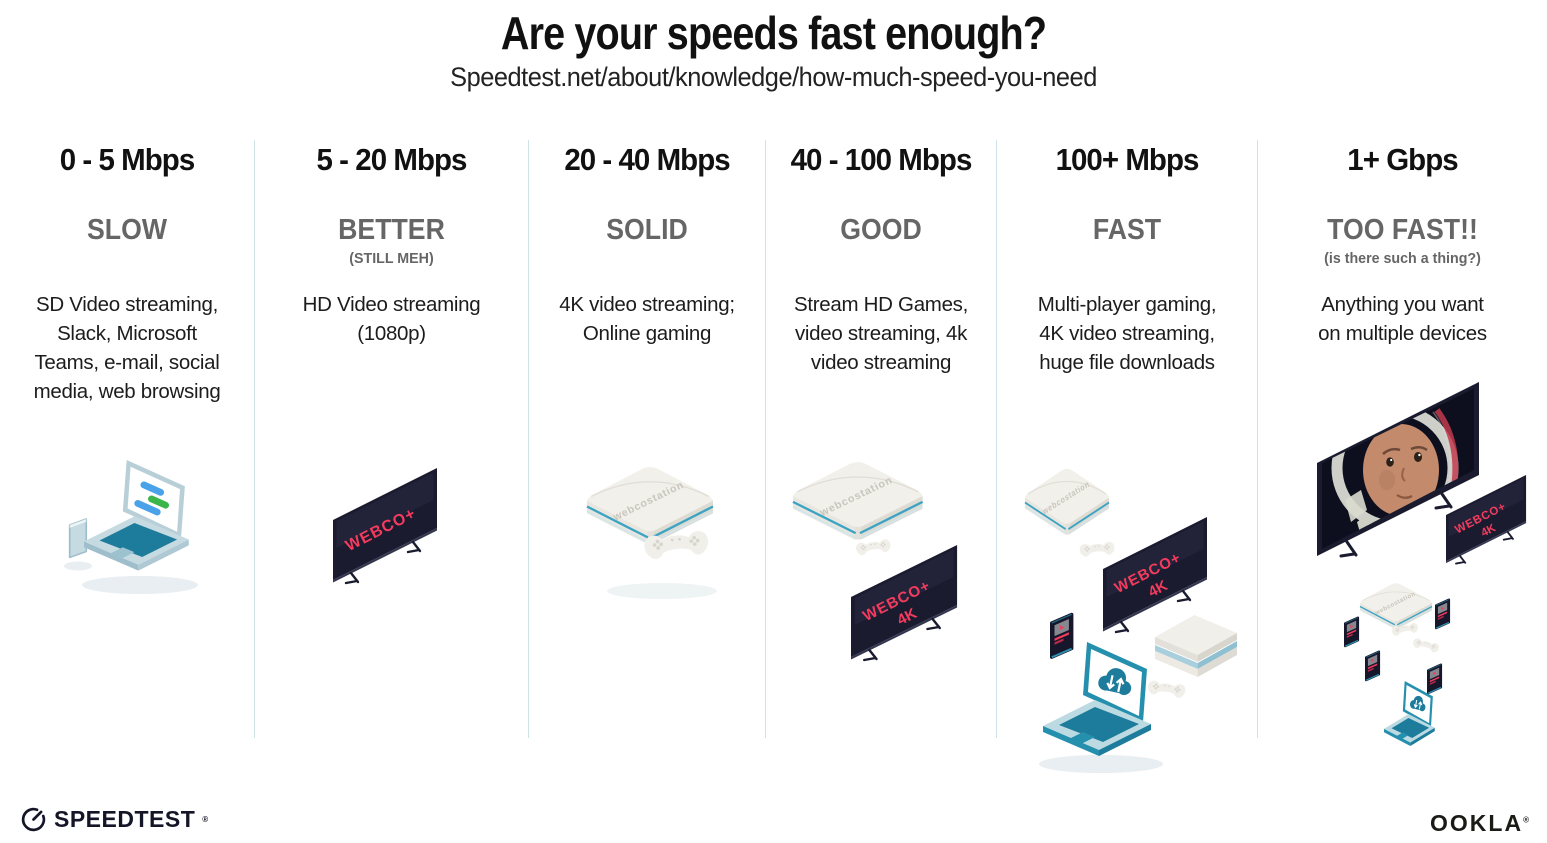  I want to click on rating-label: BETTER, so click(391, 230).